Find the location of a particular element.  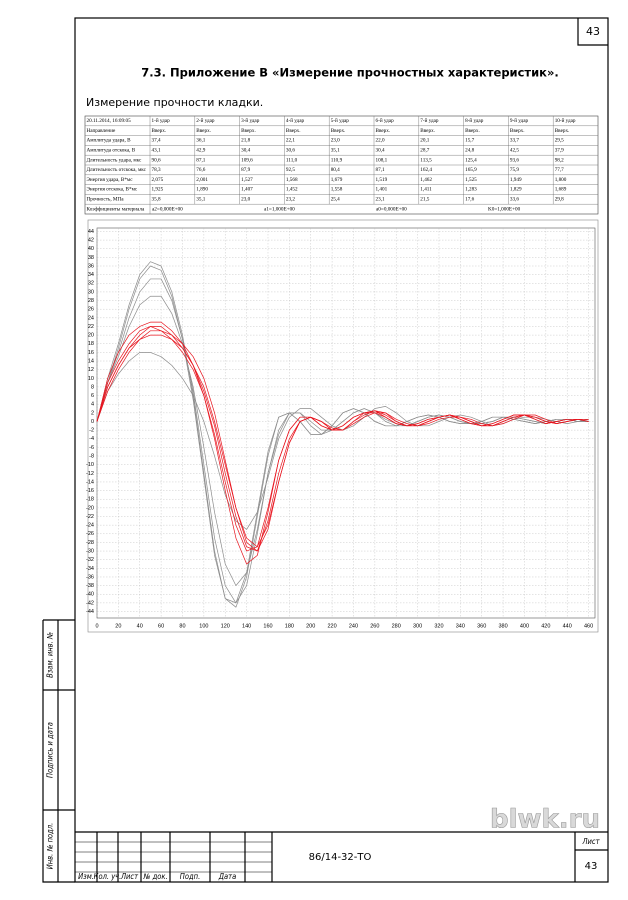

column-label: Изм. is located at coordinates (86, 876).